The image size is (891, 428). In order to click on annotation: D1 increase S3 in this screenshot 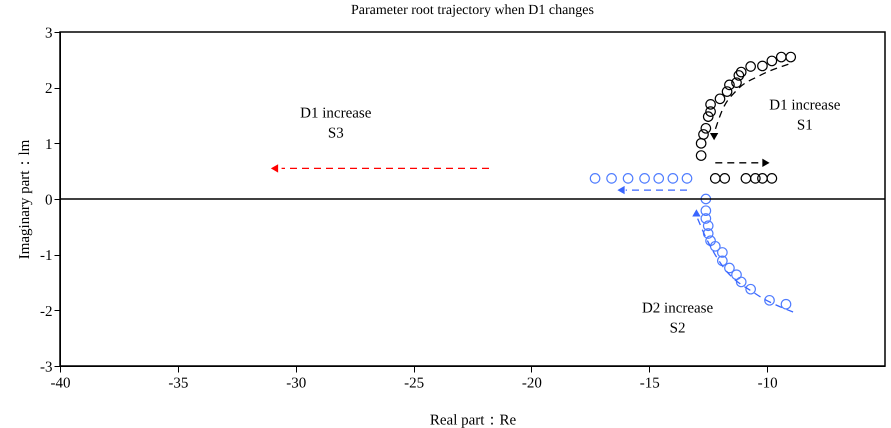, I will do `click(336, 124)`.